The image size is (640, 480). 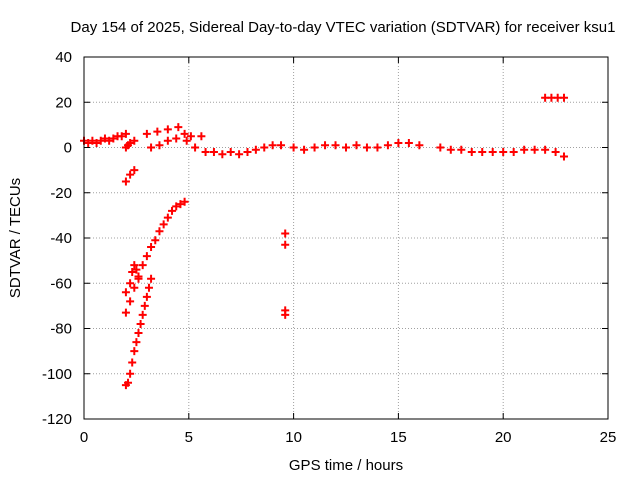 What do you see at coordinates (63, 102) in the screenshot?
I see `y-tick-label: 20` at bounding box center [63, 102].